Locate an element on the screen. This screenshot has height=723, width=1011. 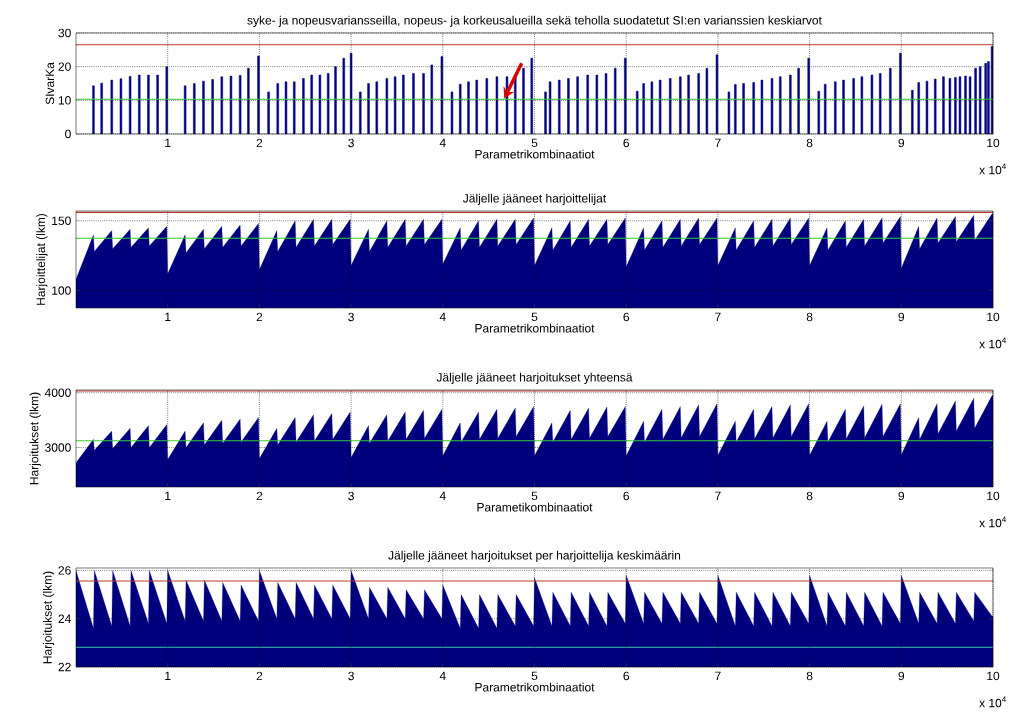
chart-title: Jäljelle jääneet harjoitukset per harjoittelija keskimäärin is located at coordinates (534, 556).